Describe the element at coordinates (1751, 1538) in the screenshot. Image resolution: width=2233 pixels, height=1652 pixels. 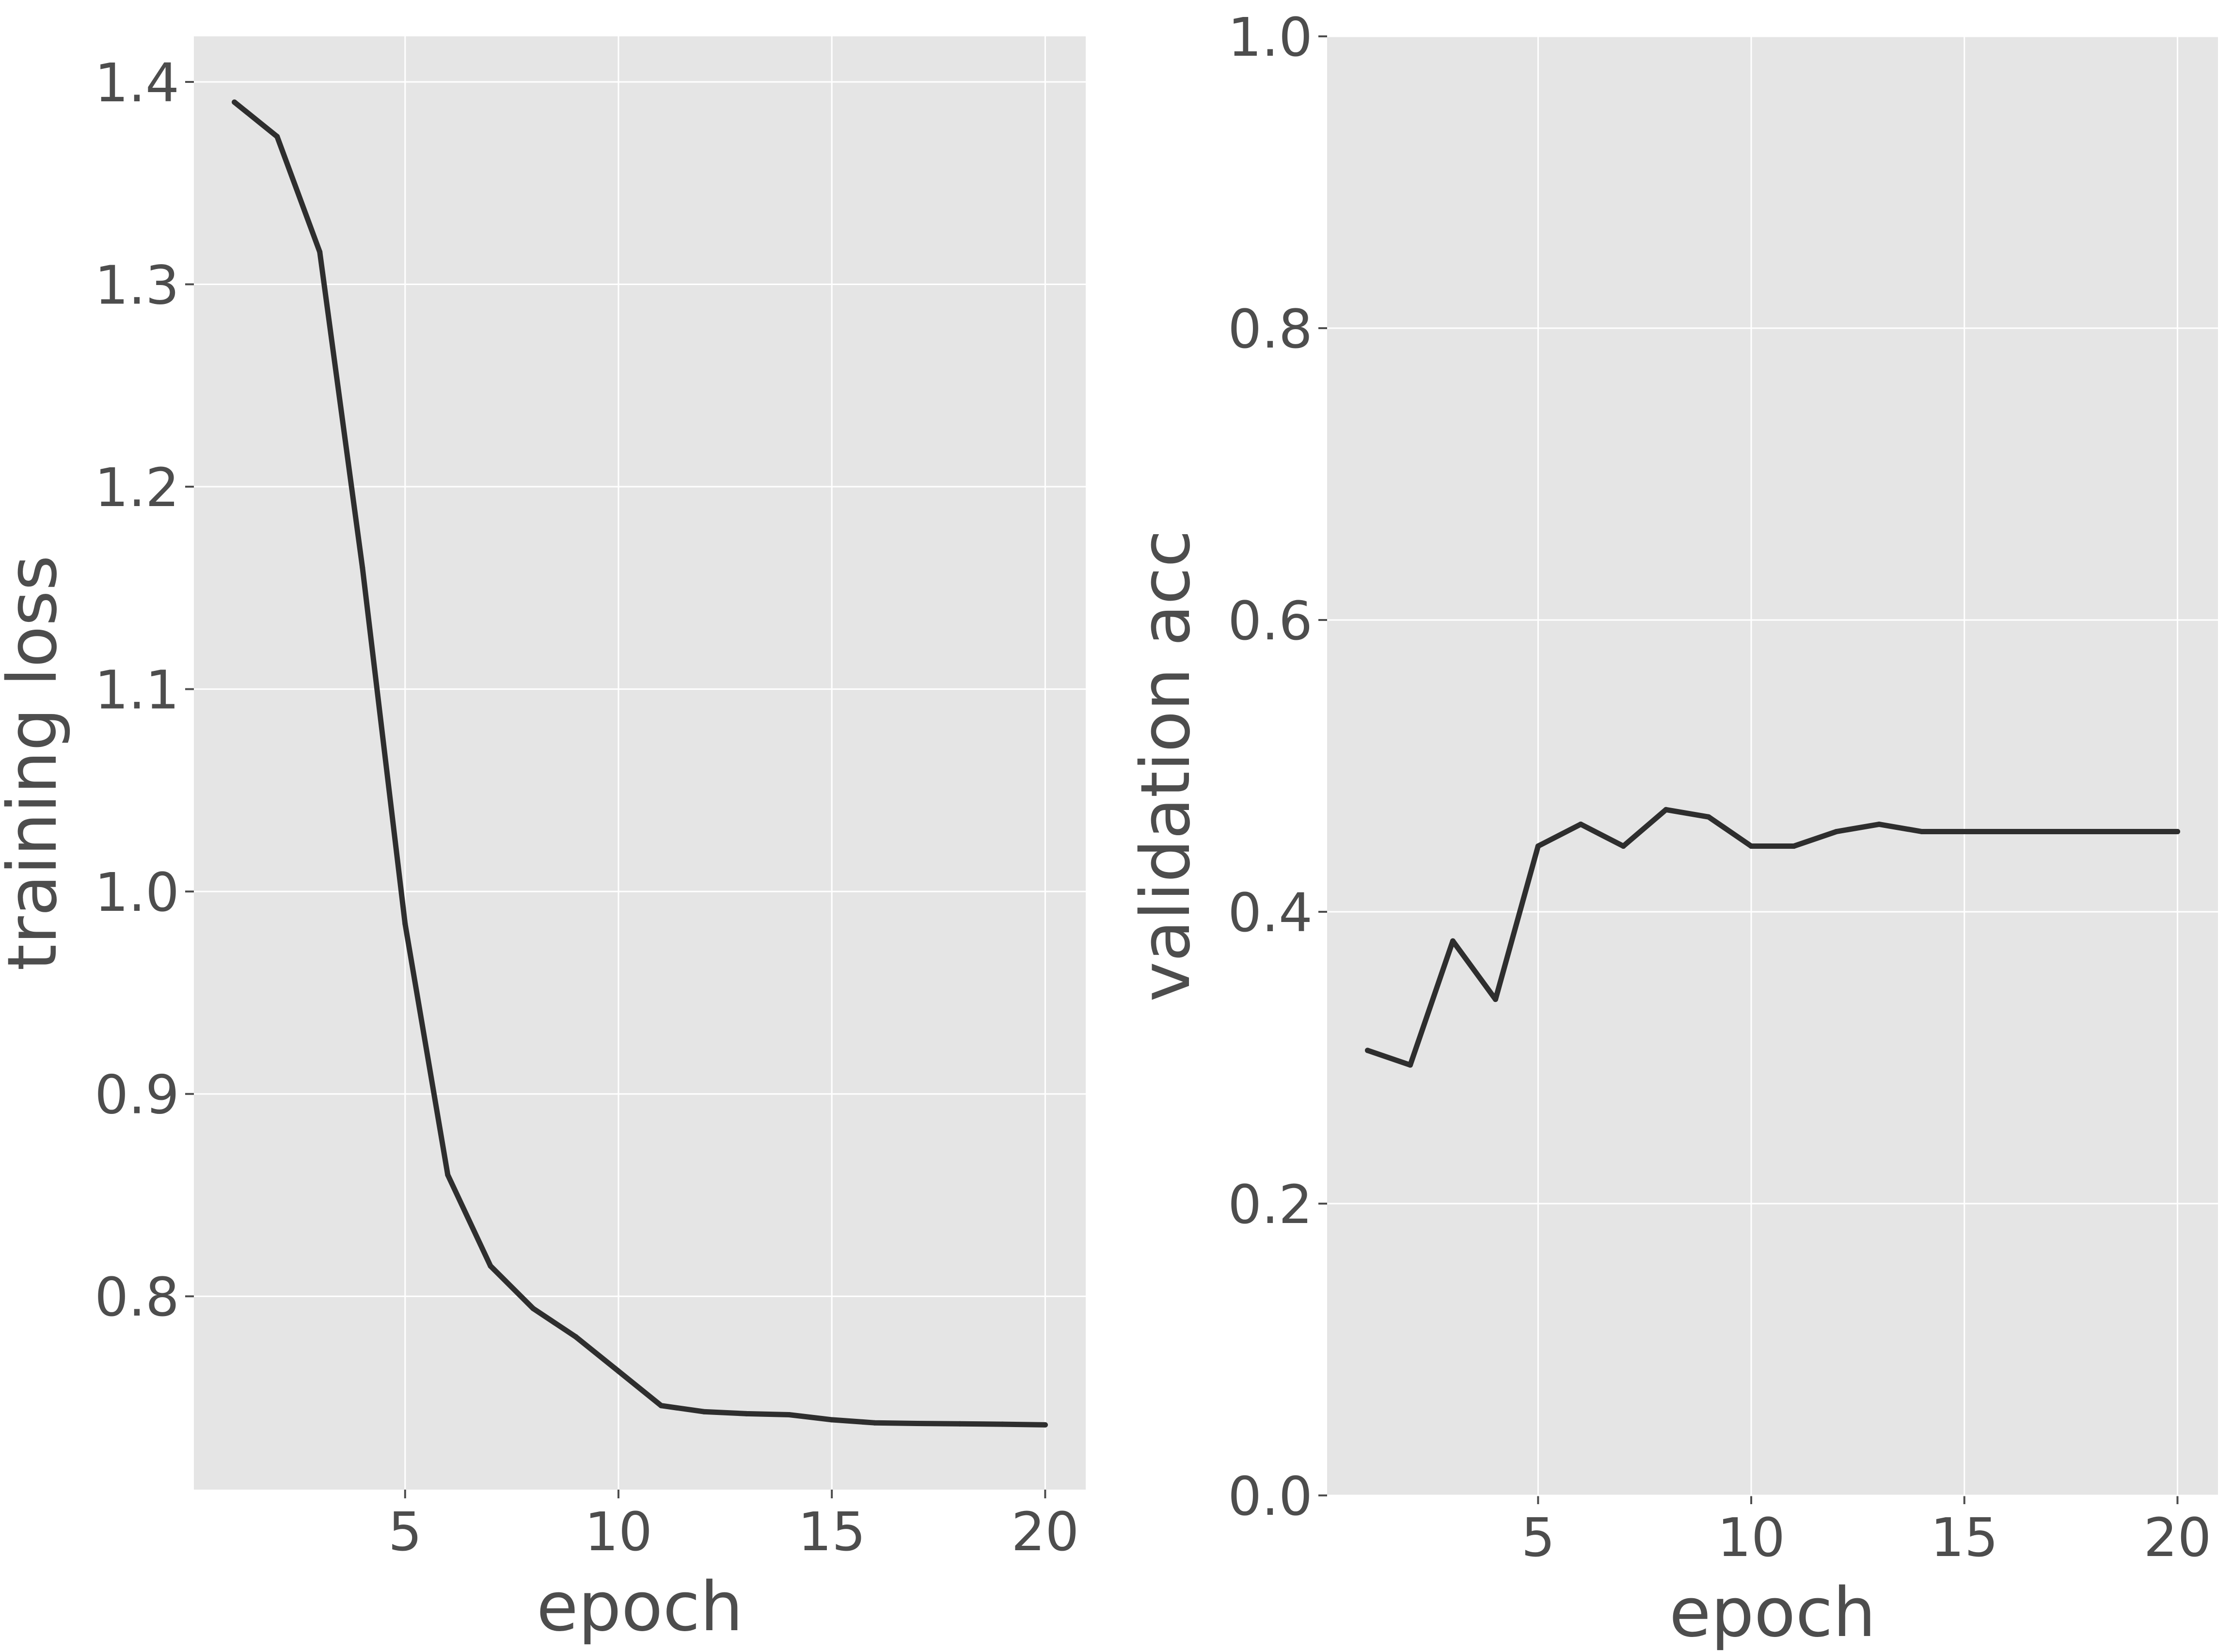
I see `acc-x-tick-label: 10` at that location.